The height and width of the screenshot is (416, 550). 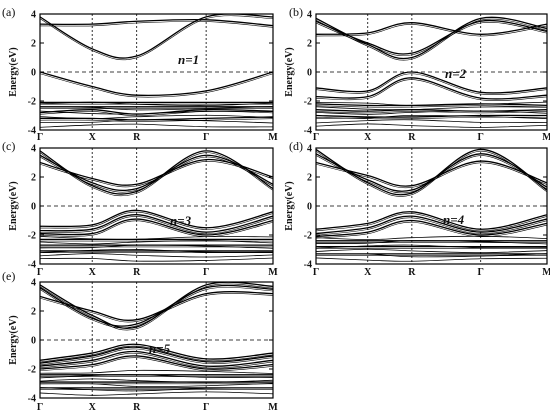 I want to click on panel-label: (d), so click(x=296, y=146).